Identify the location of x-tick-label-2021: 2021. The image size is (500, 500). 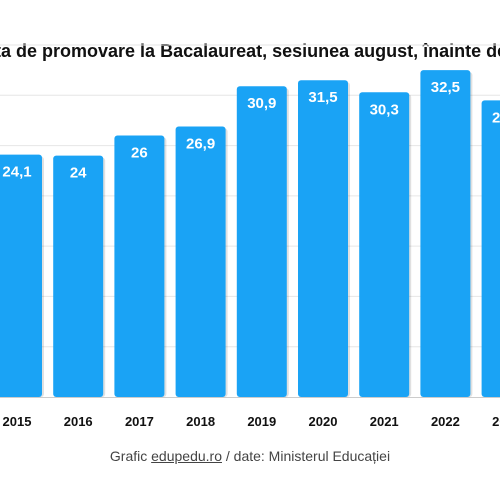
(384, 421).